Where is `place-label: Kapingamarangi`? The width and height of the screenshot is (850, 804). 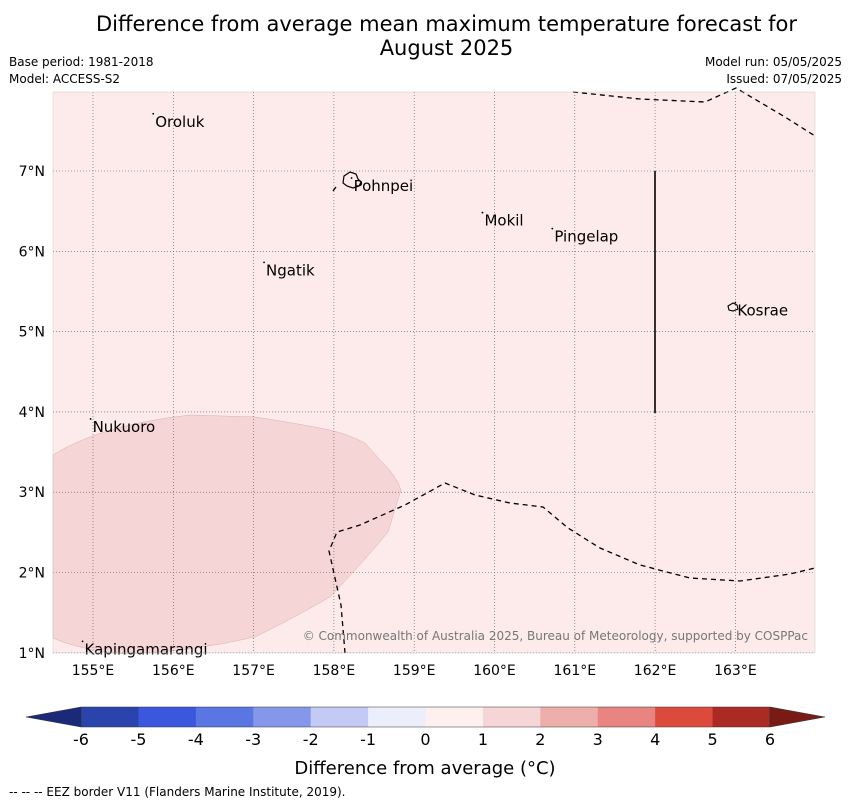 place-label: Kapingamarangi is located at coordinates (146, 649).